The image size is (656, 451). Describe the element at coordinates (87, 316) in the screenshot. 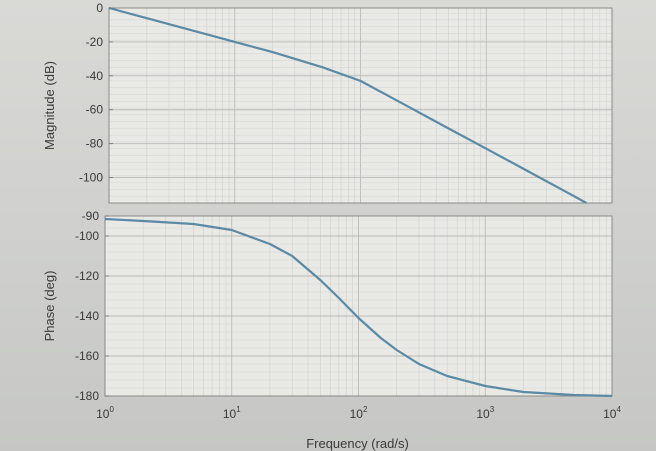

I see `phase-ytick-label: -140` at that location.